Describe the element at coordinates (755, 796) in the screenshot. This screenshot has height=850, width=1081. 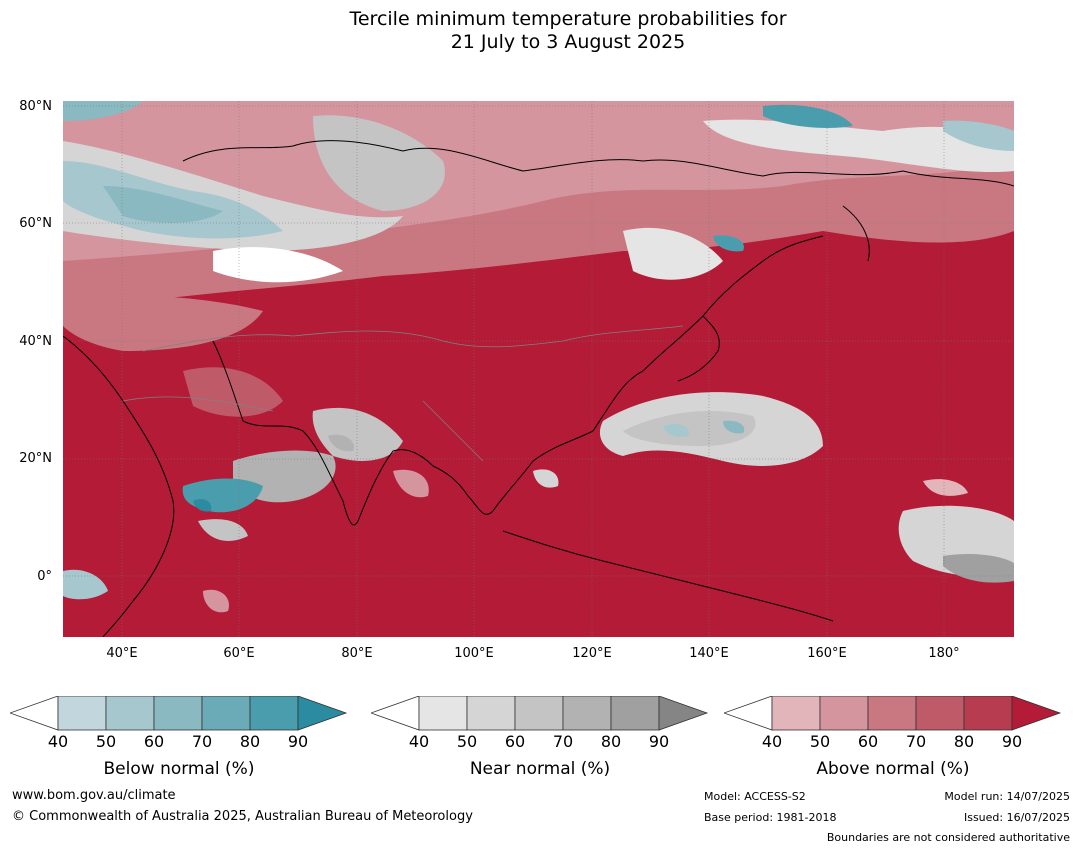
I see `model-text: Model: ACCESS-S2` at that location.